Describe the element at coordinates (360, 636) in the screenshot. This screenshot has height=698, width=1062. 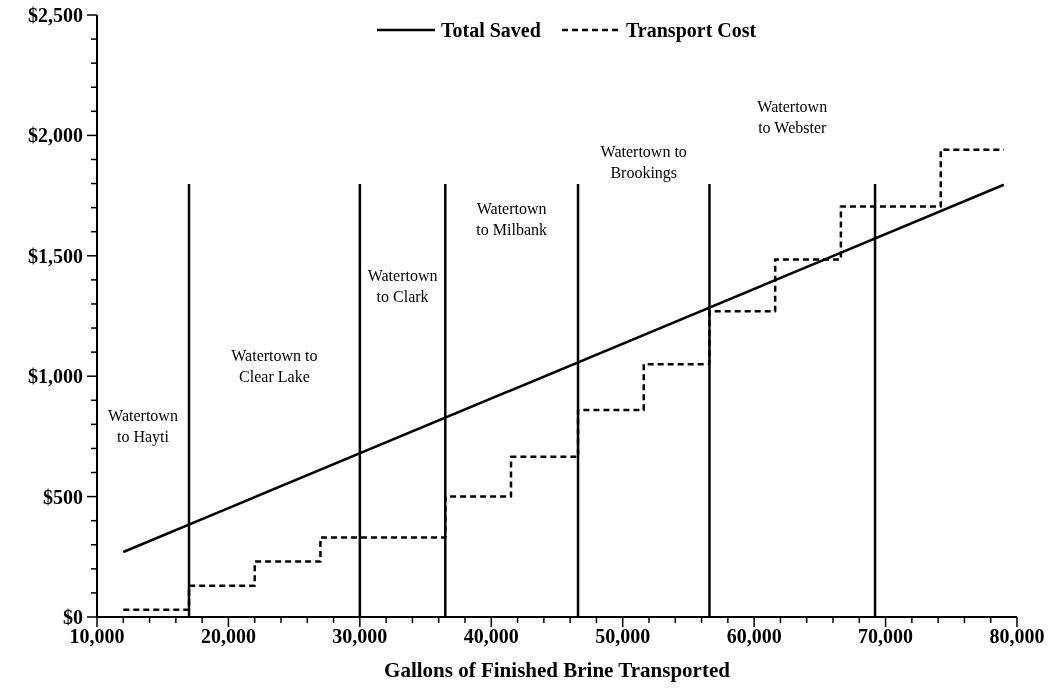
I see `x-tick-label: 30,000` at that location.